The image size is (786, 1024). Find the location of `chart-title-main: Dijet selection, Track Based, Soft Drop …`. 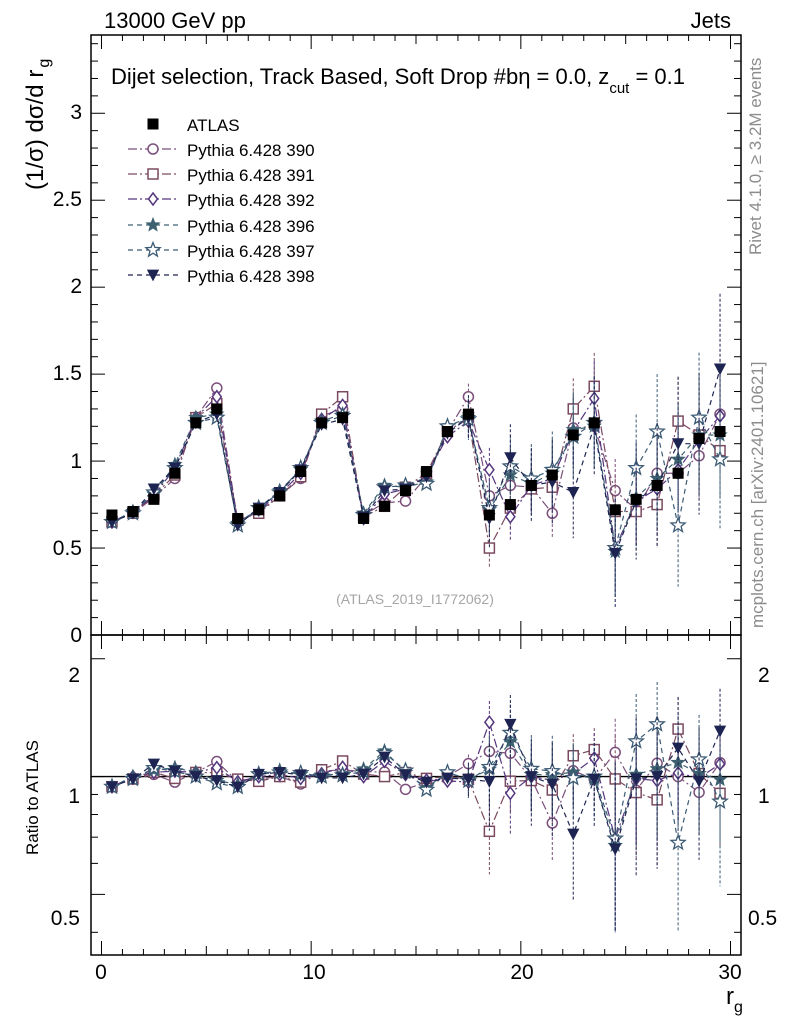

chart-title-main: Dijet selection, Track Based, Soft Drop … is located at coordinates (360, 76).